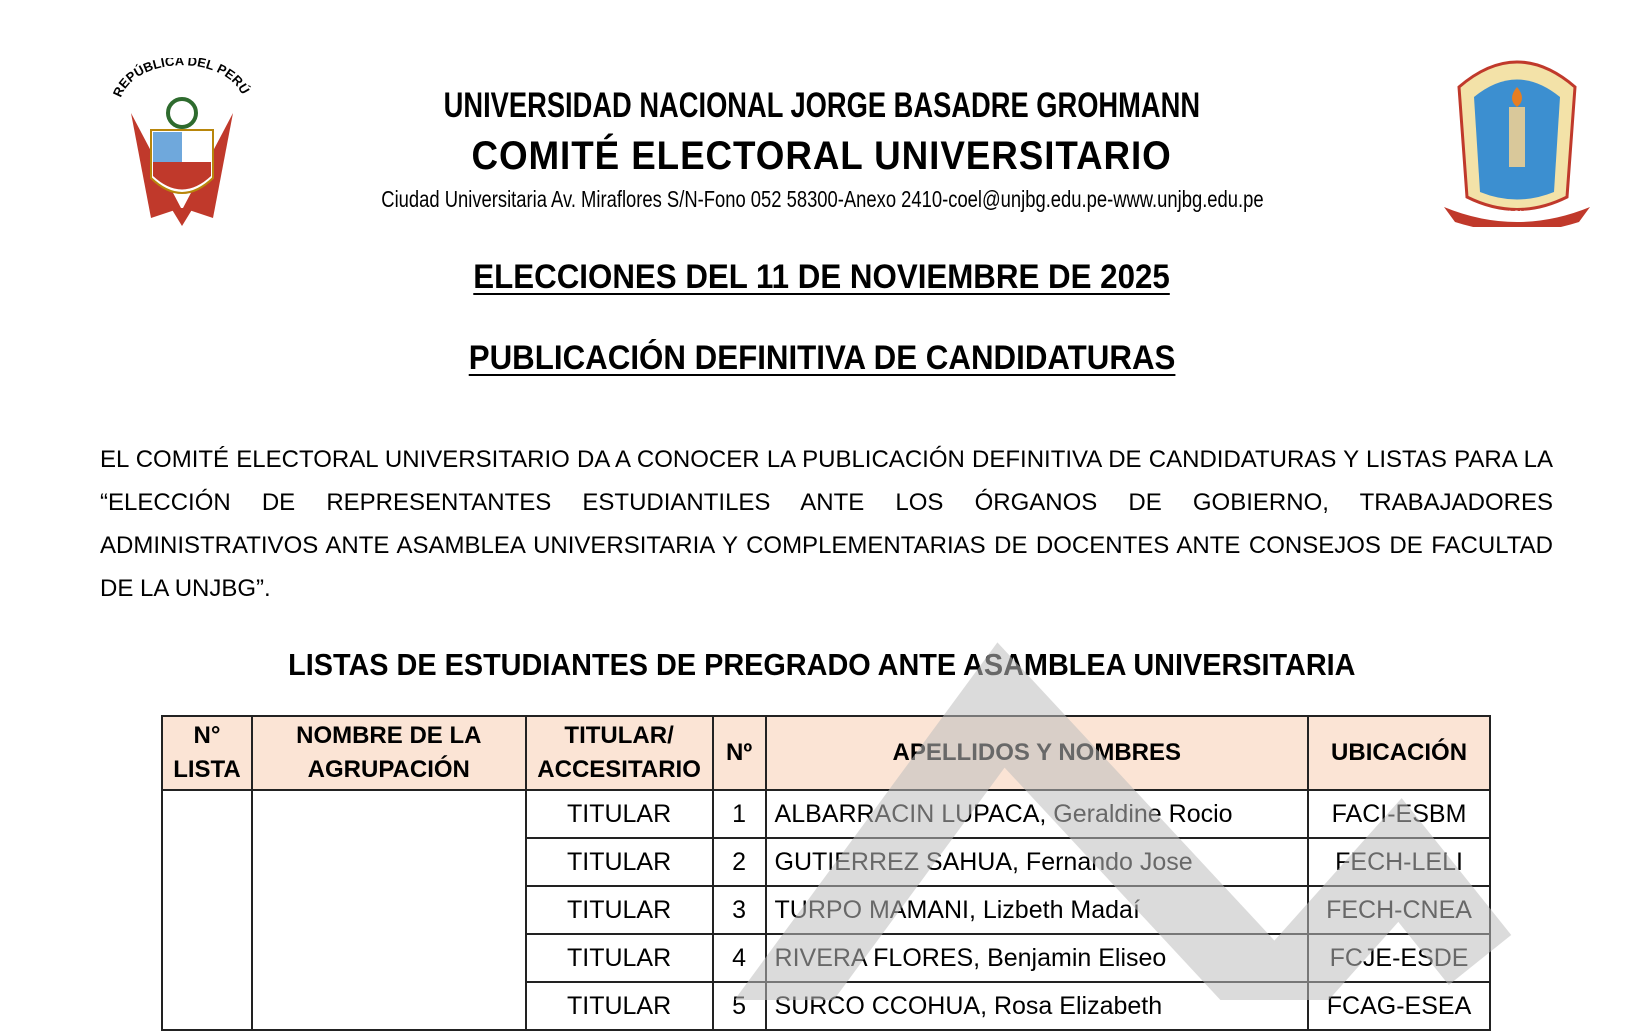 This screenshot has width=1644, height=1031. Describe the element at coordinates (388, 910) in the screenshot. I see `agrupacion-cell` at that location.